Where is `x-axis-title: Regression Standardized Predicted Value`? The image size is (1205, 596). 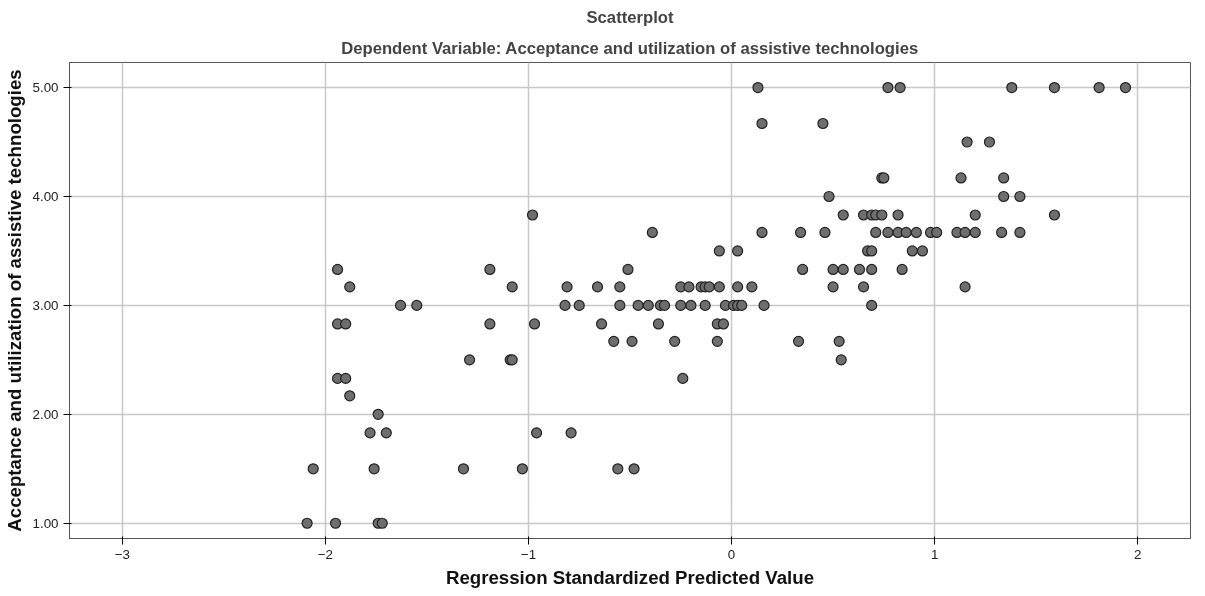 x-axis-title: Regression Standardized Predicted Value is located at coordinates (630, 577).